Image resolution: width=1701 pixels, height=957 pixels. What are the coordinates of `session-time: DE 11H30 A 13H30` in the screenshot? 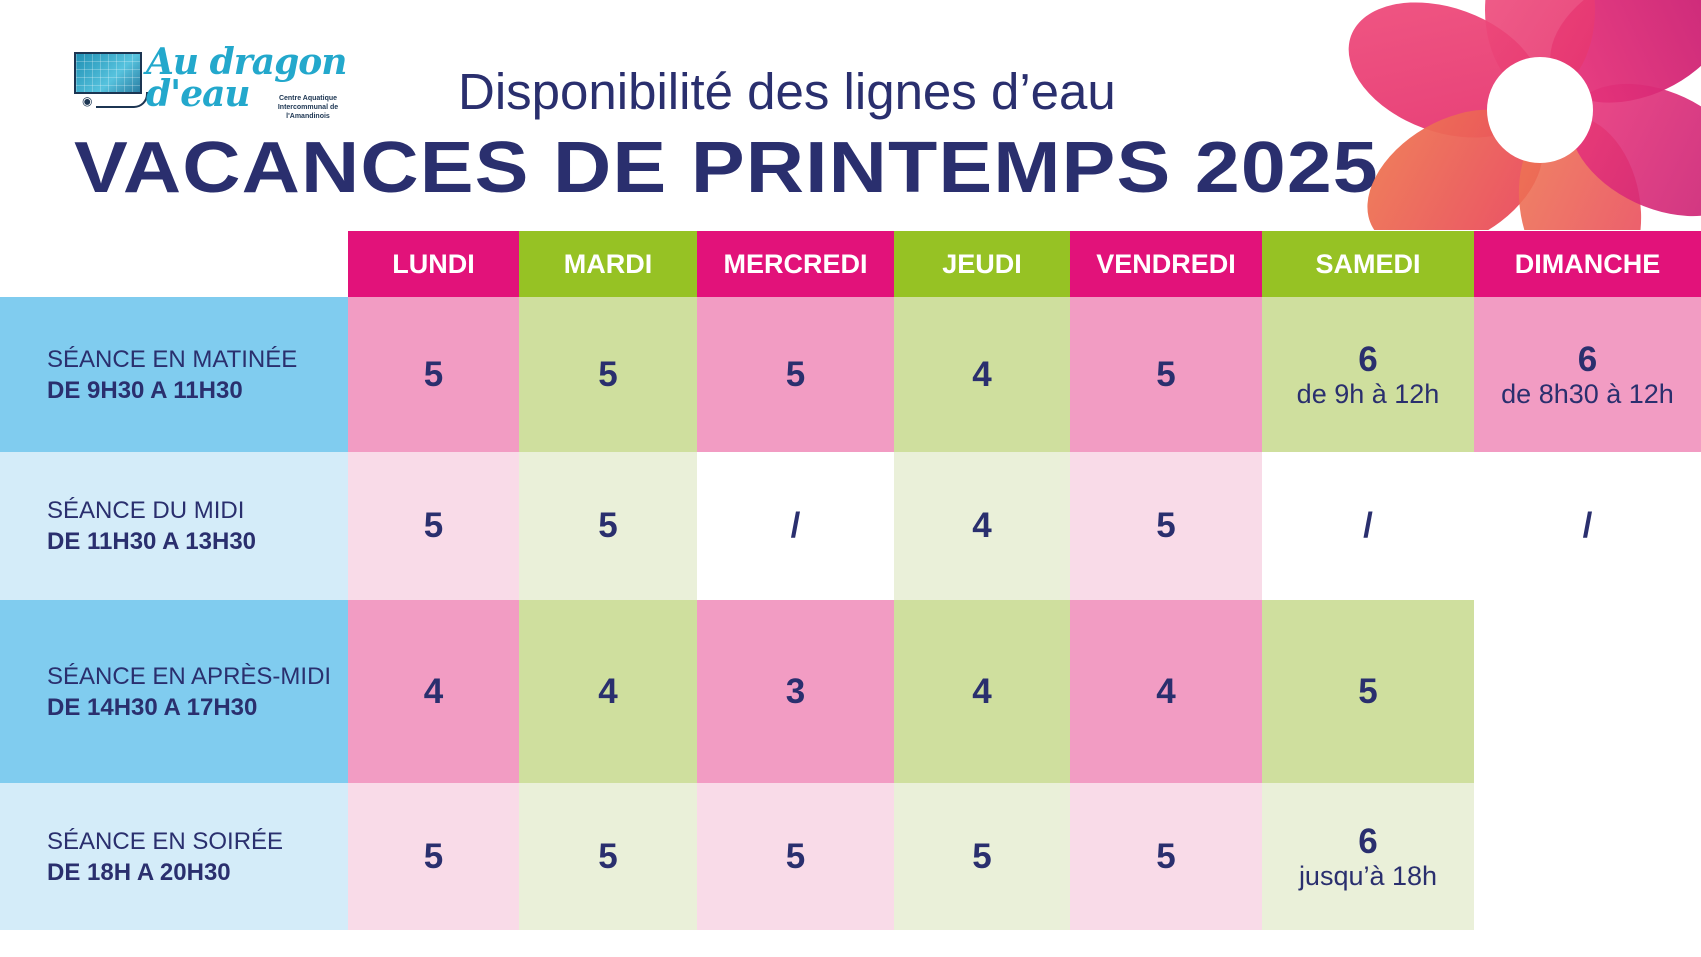 It's located at (152, 541).